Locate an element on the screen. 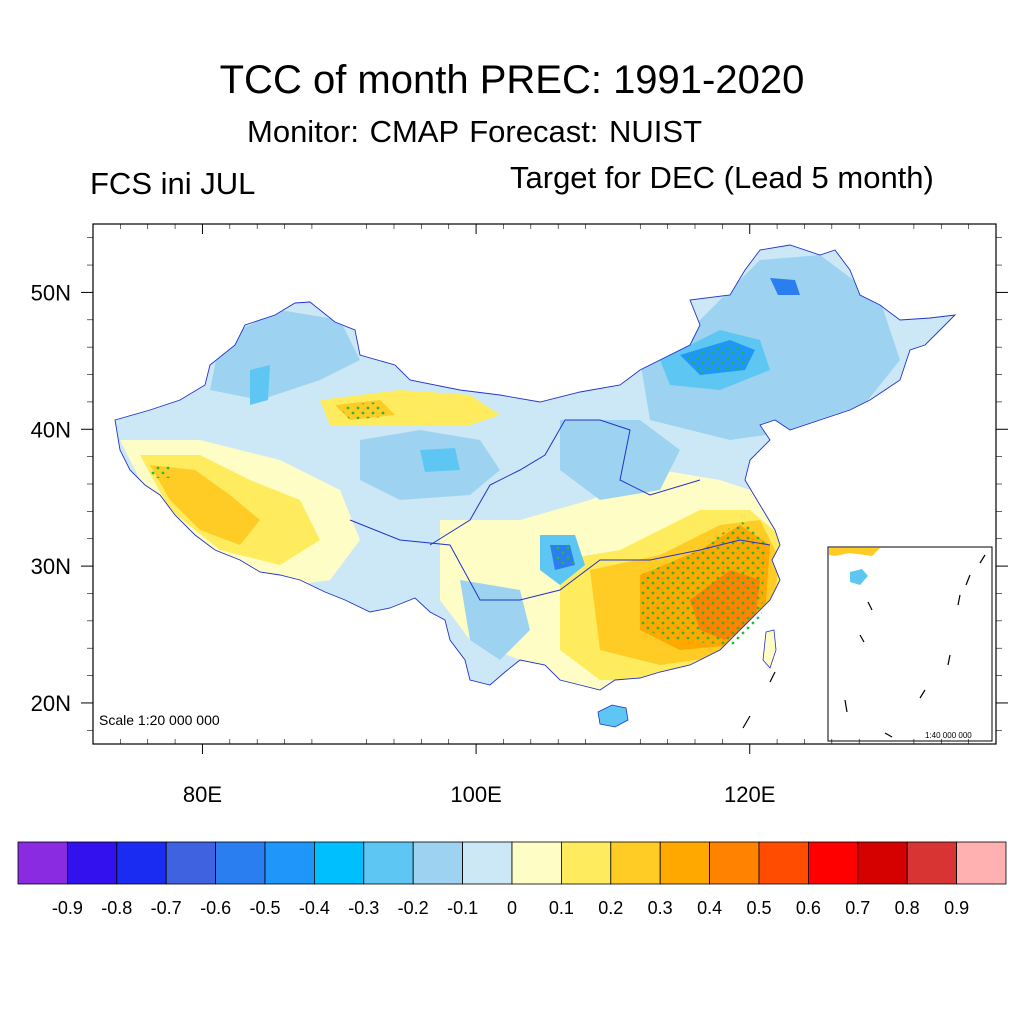 This screenshot has height=1024, width=1024. stipple-west is located at coordinates (161, 471).